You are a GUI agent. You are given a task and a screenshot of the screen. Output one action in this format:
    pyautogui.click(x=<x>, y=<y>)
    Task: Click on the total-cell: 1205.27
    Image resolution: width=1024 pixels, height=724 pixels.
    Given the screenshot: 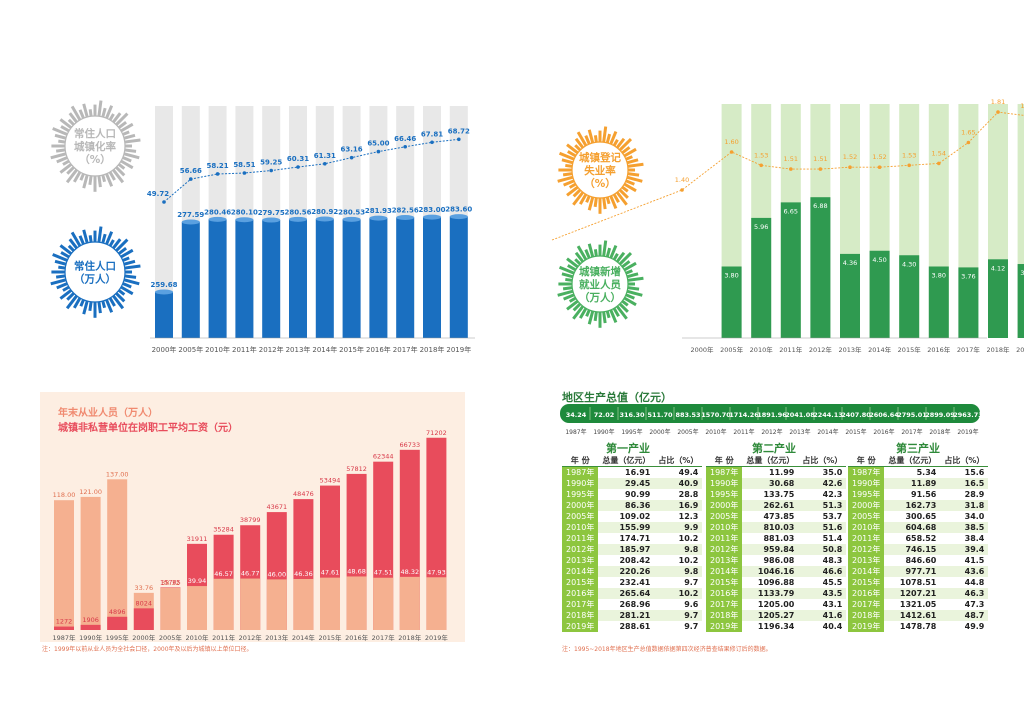 What is the action you would take?
    pyautogui.click(x=770, y=615)
    